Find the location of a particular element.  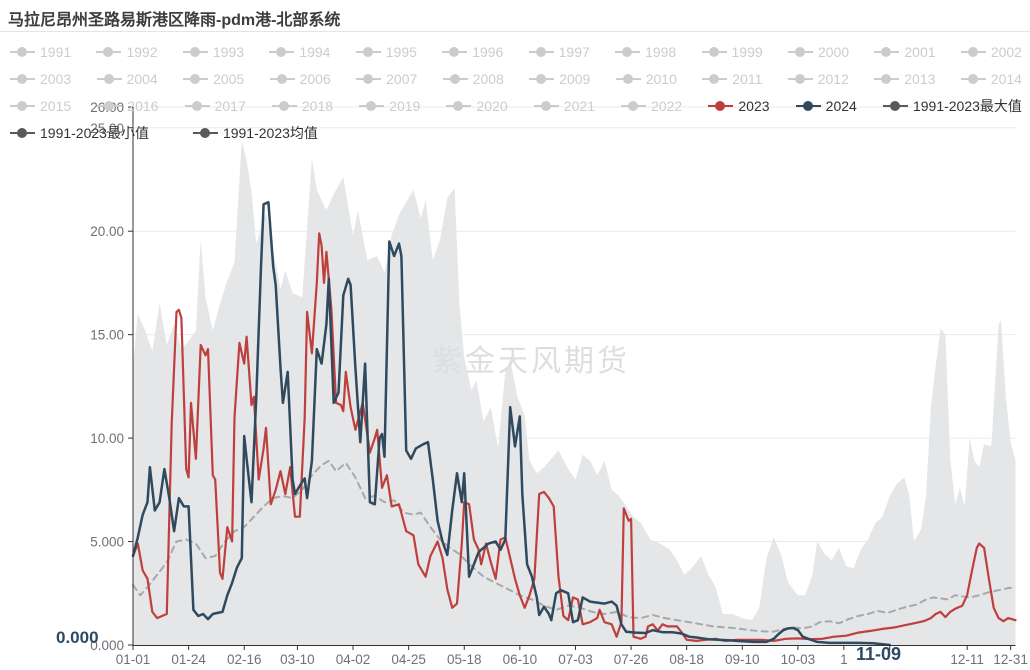

x-axis-label: 04-02 is located at coordinates (353, 659).